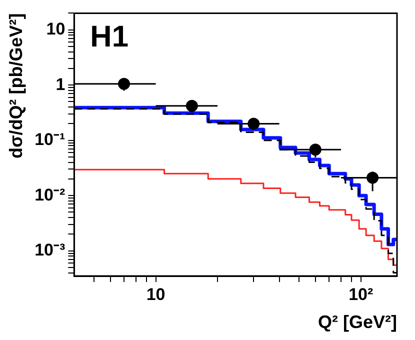 The height and width of the screenshot is (340, 415). I want to click on y-tick-label: 10⁻¹, so click(50, 140).